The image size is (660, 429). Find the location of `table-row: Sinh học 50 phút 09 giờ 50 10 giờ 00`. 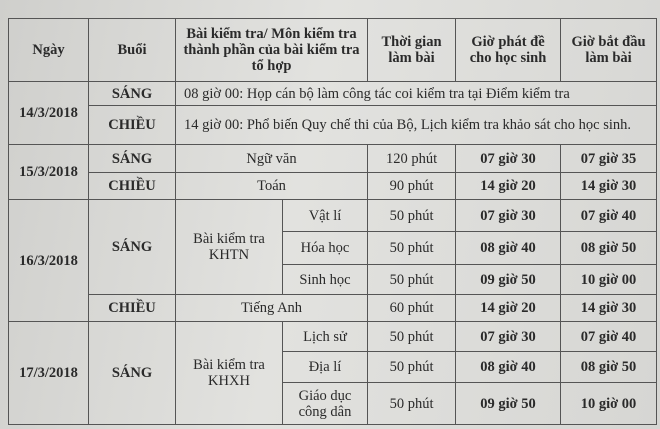

table-row: Sinh học 50 phút 09 giờ 50 10 giờ 00 is located at coordinates (333, 279).